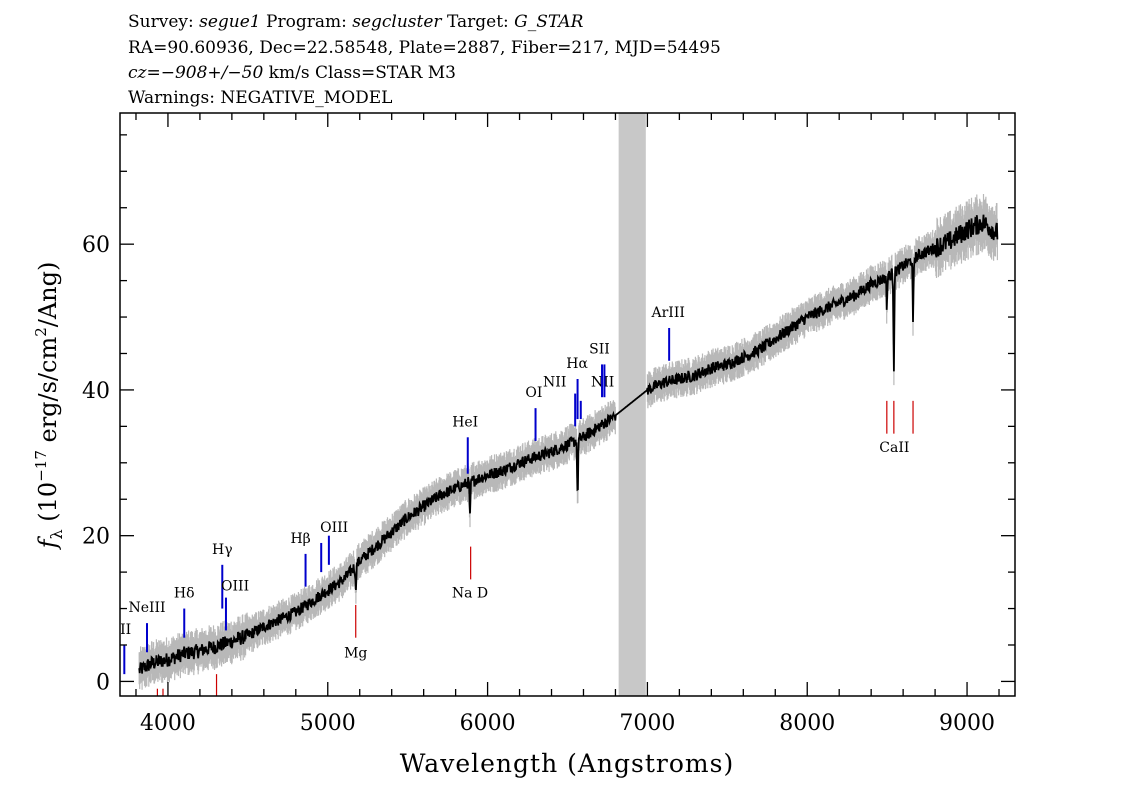  What do you see at coordinates (533, 393) in the screenshot?
I see `line-marker-label: OI` at bounding box center [533, 393].